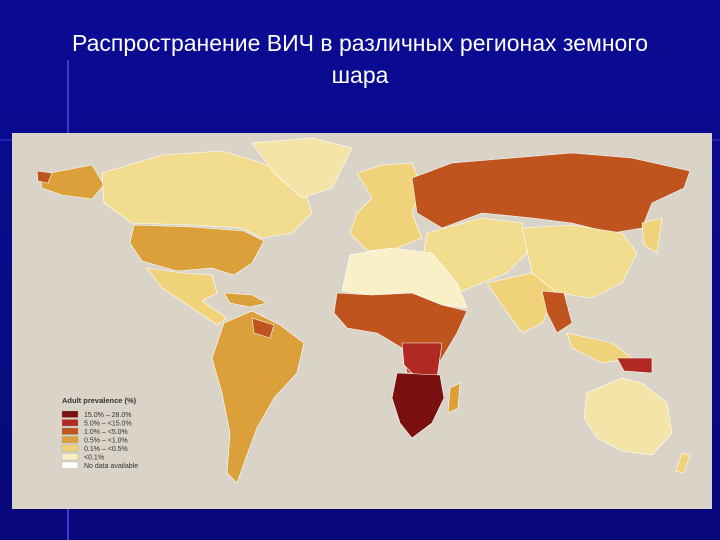  I want to click on legend-label: 0.1% – <0.5%, so click(106, 449).